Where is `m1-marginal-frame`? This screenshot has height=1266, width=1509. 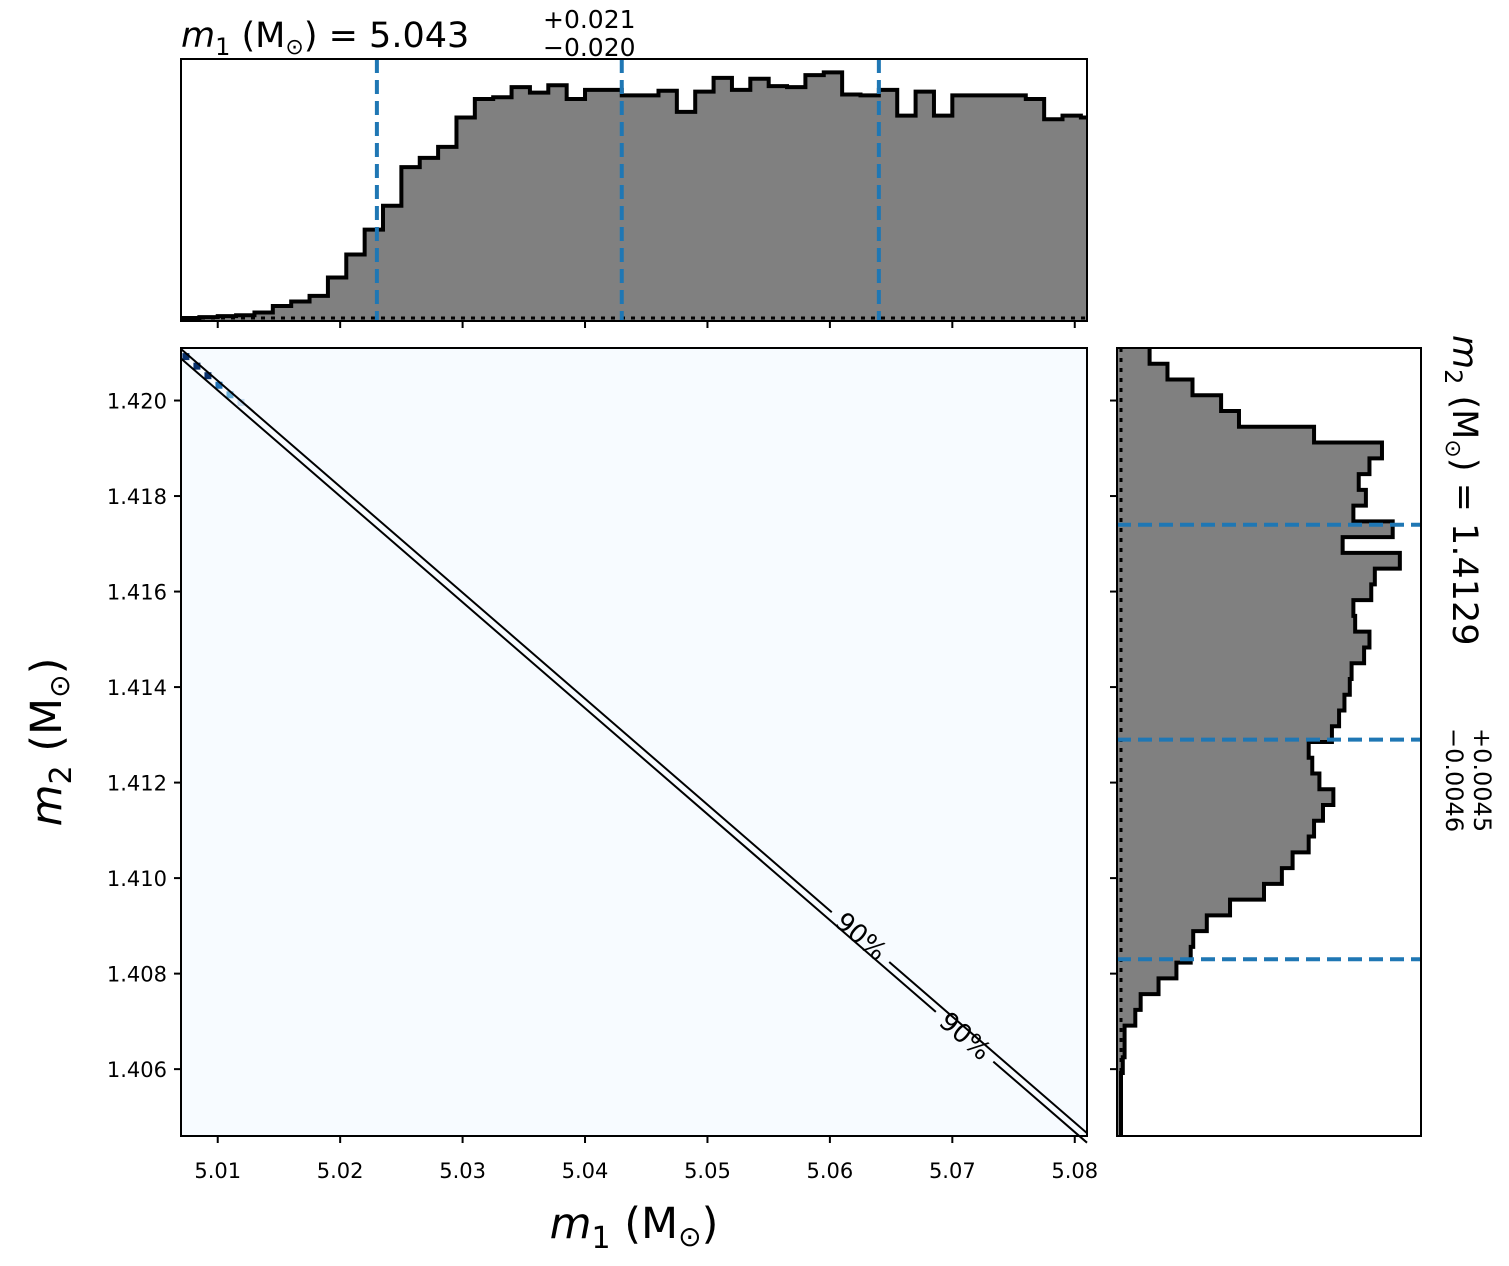 m1-marginal-frame is located at coordinates (634, 190).